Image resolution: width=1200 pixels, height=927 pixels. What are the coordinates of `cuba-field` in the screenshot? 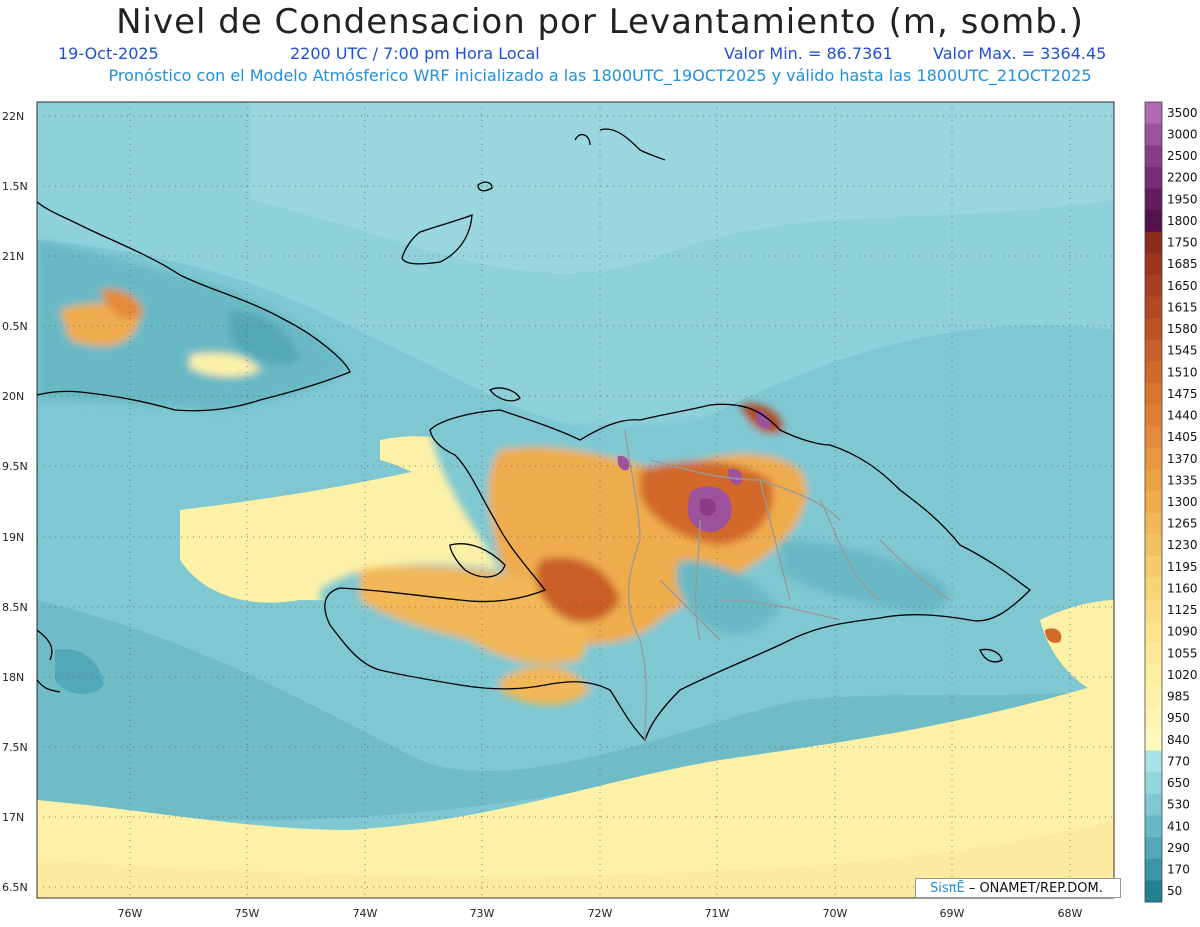 It's located at (193, 325).